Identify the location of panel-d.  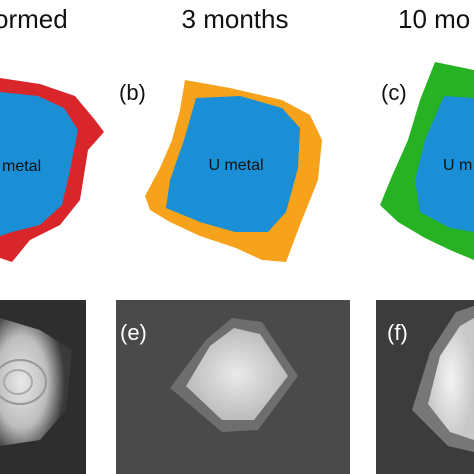
(43, 387).